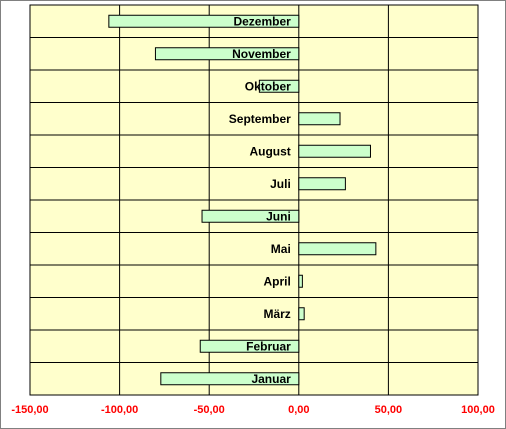 This screenshot has height=429, width=506. What do you see at coordinates (280, 184) in the screenshot?
I see `category-label: Juli` at bounding box center [280, 184].